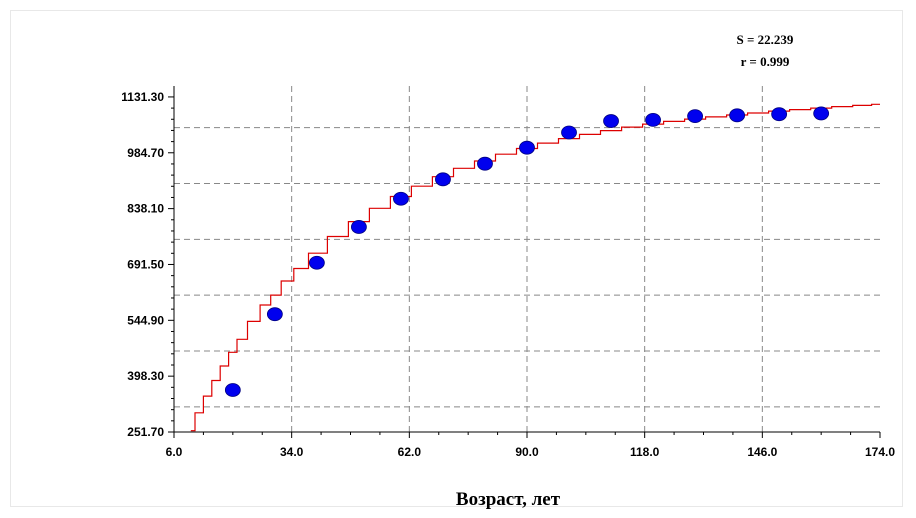 This screenshot has height=518, width=916. Describe the element at coordinates (292, 452) in the screenshot. I see `x-tick-label: 34.0` at that location.